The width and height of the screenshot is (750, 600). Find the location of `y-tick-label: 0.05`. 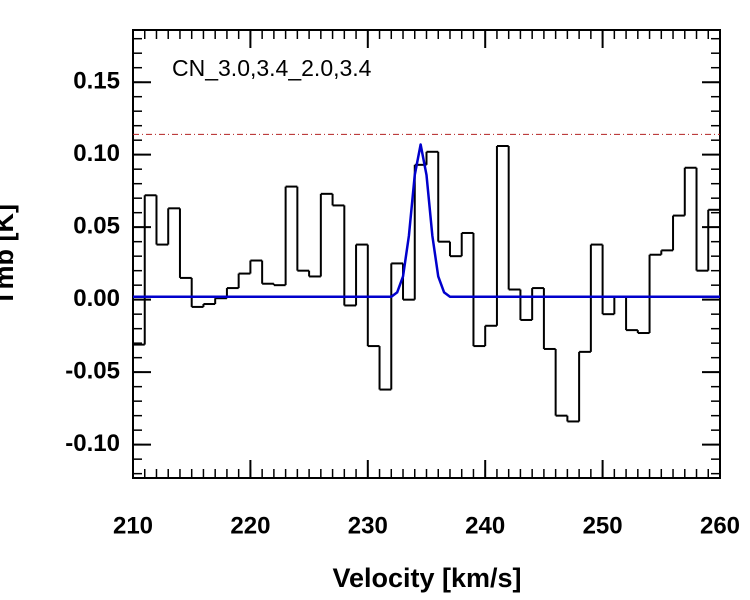

y-tick-label: 0.05 is located at coordinates (96, 226).